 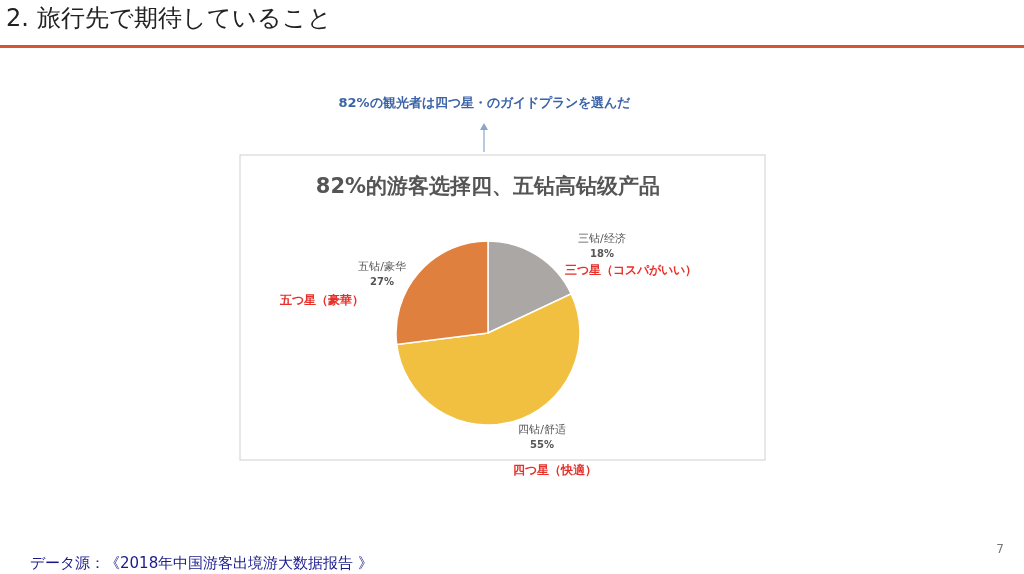 What do you see at coordinates (542, 444) in the screenshot?
I see `data-label: 55%` at bounding box center [542, 444].